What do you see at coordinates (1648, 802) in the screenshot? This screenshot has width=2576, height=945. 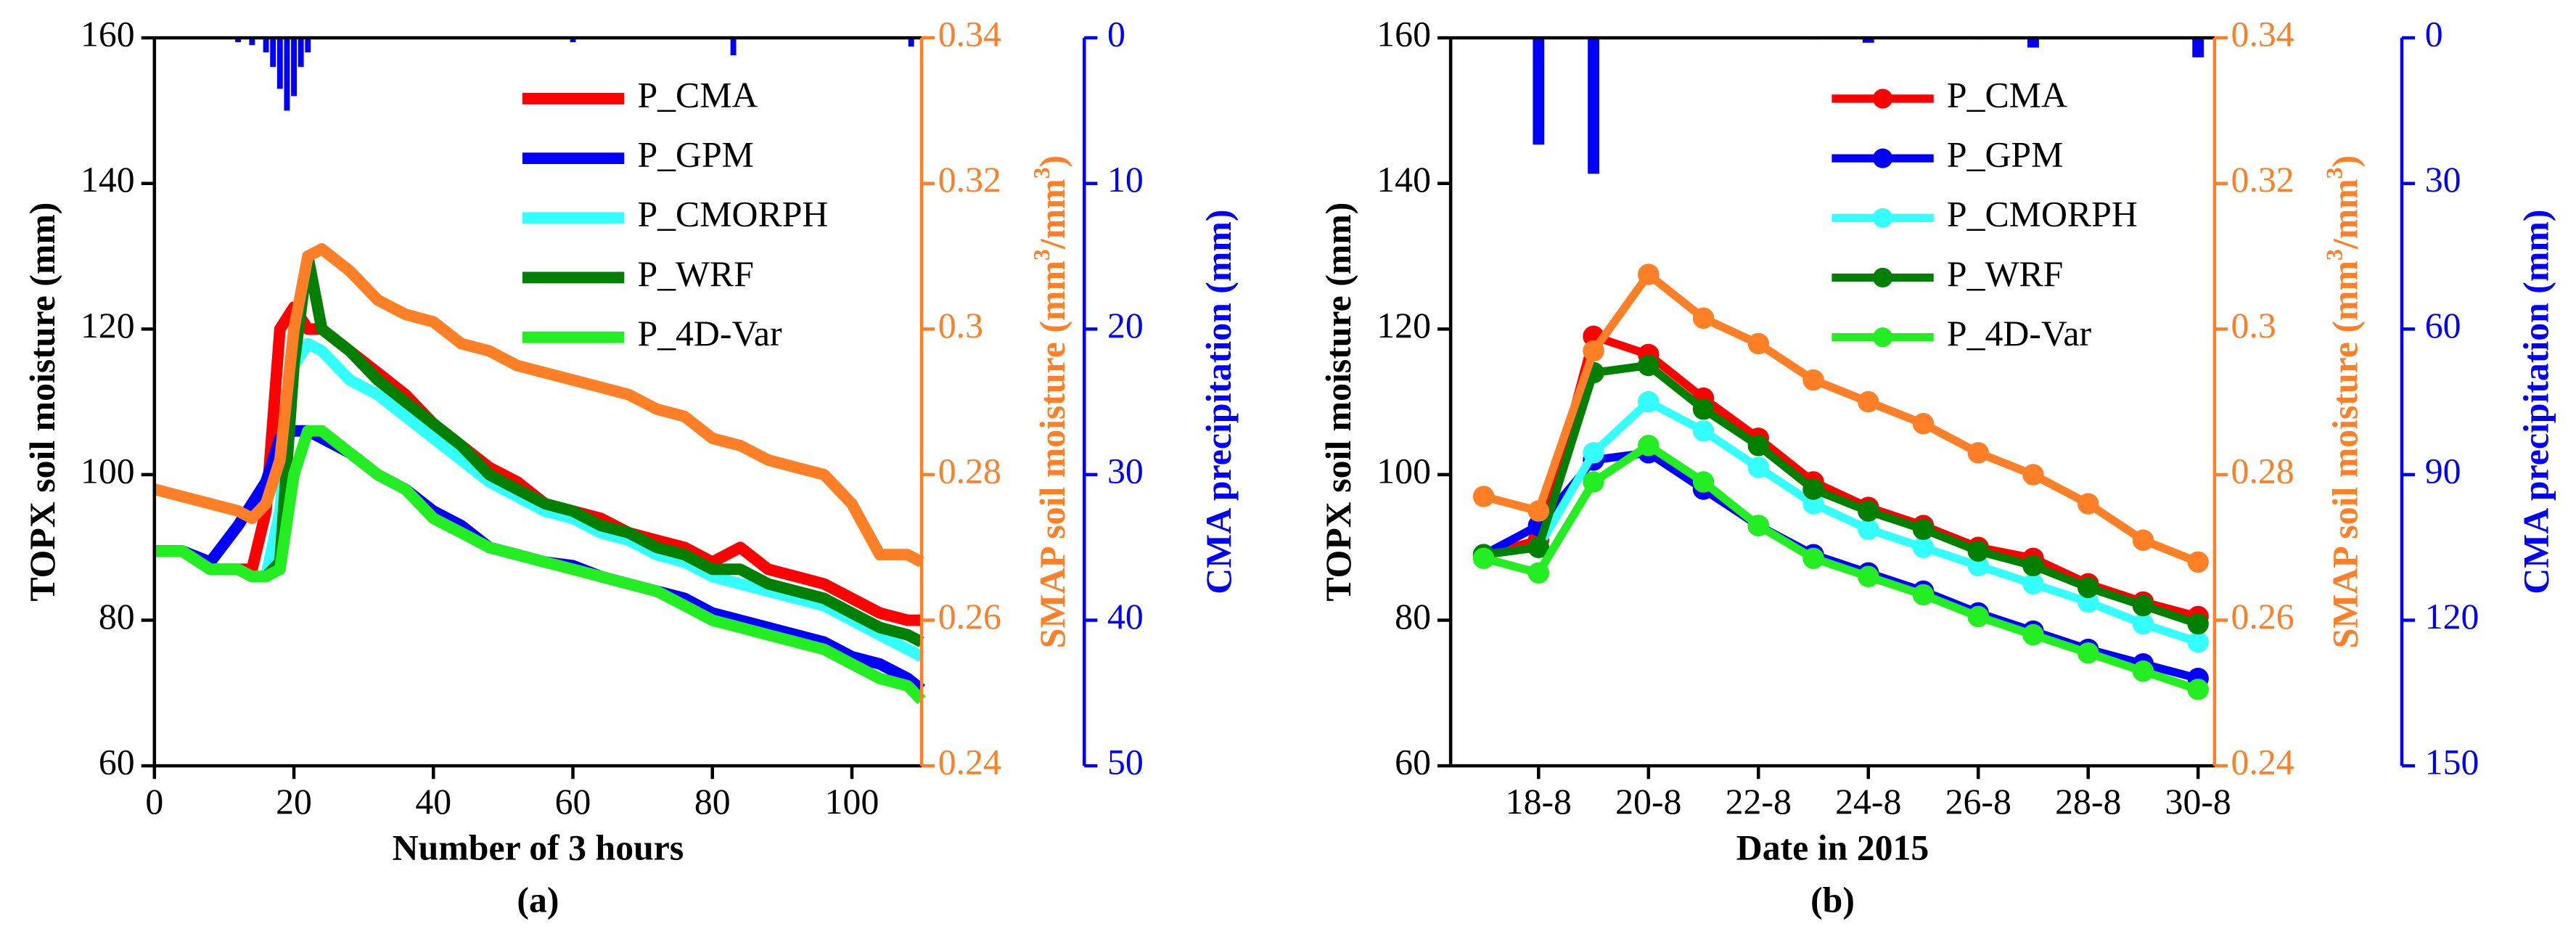 I see `x-tick-label: 20-8` at bounding box center [1648, 802].